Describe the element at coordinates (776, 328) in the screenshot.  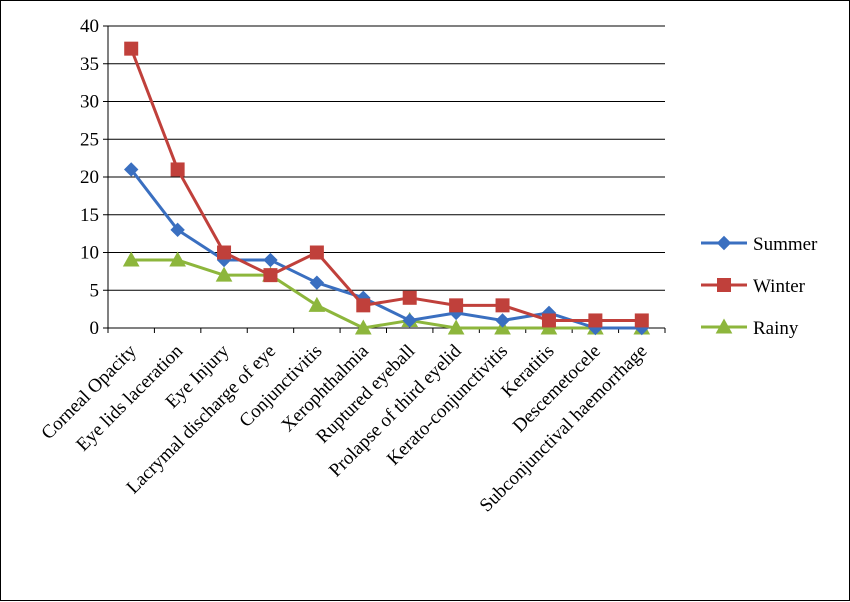
I see `legend-label: Rainy` at that location.